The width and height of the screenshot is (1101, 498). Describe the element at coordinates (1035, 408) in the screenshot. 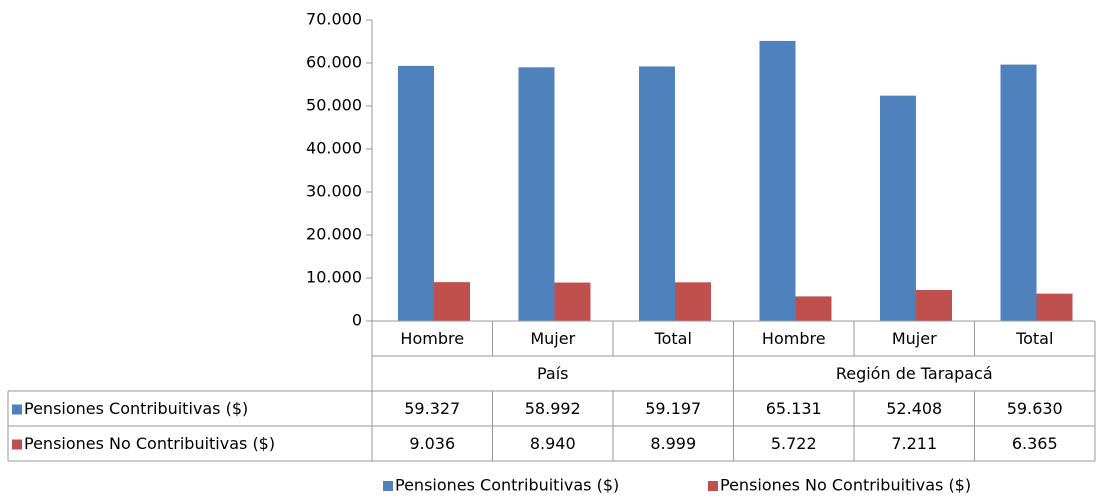

I see `table-value: 59.630` at that location.